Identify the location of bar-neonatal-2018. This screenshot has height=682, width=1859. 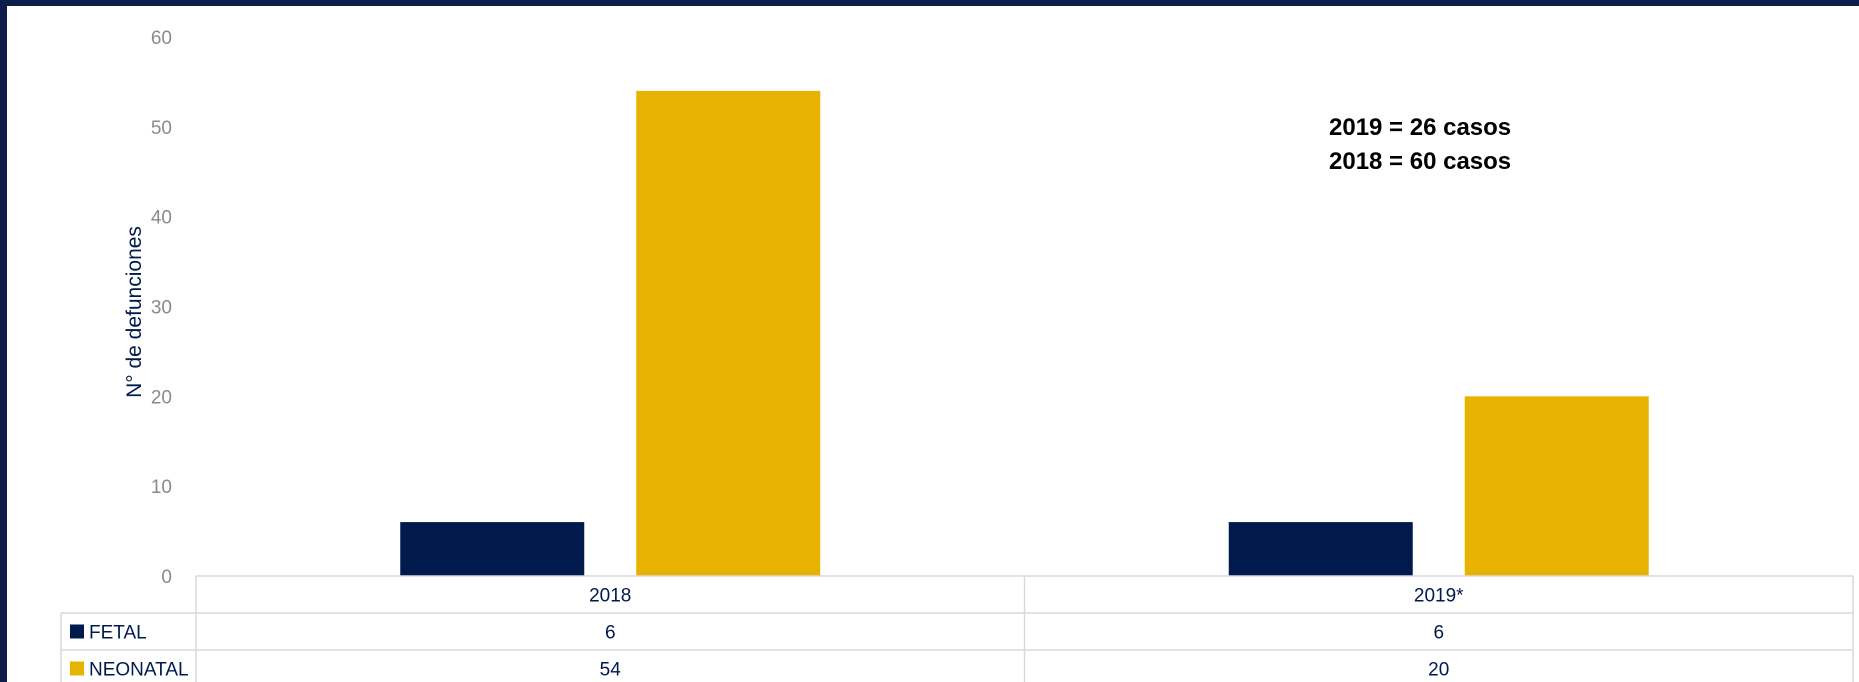
(728, 333).